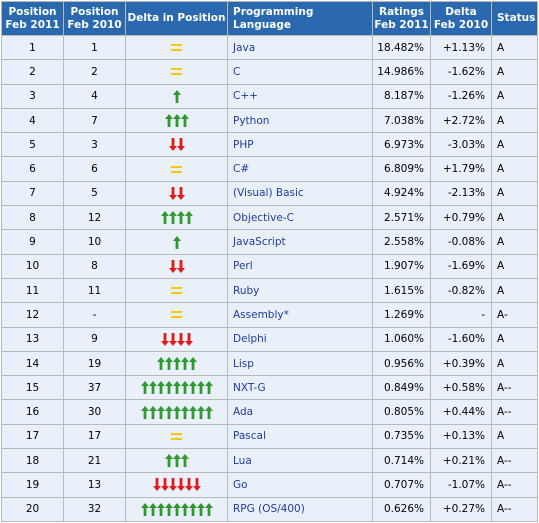  I want to click on col-header-delta-ratings: Delta Feb 2010, so click(461, 18).